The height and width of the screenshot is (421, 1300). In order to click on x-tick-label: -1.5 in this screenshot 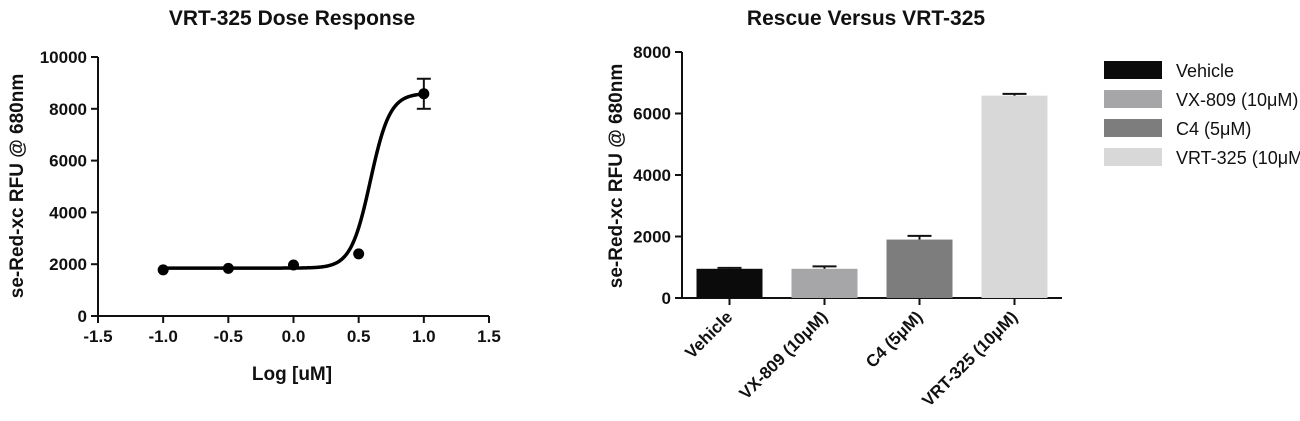, I will do `click(97, 336)`.